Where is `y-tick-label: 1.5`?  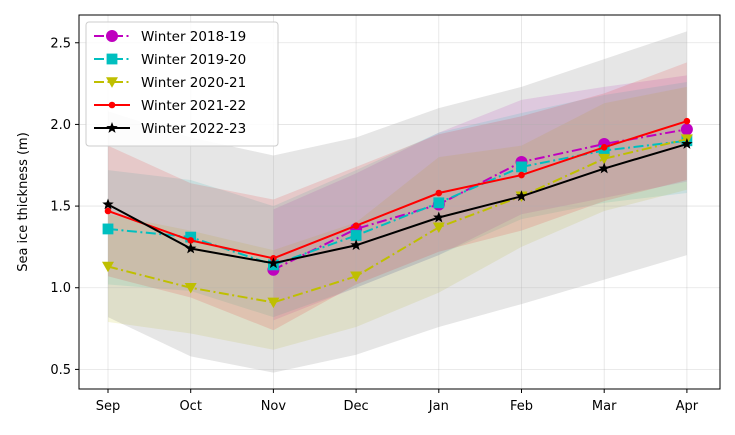
y-tick-label: 1.5 is located at coordinates (60, 207).